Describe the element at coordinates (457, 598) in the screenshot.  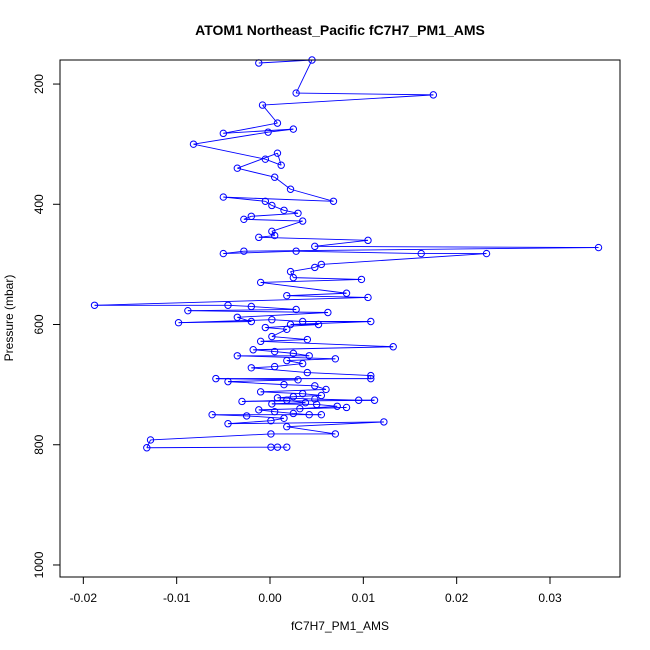
I see `x-tick-label: 0.02` at that location.